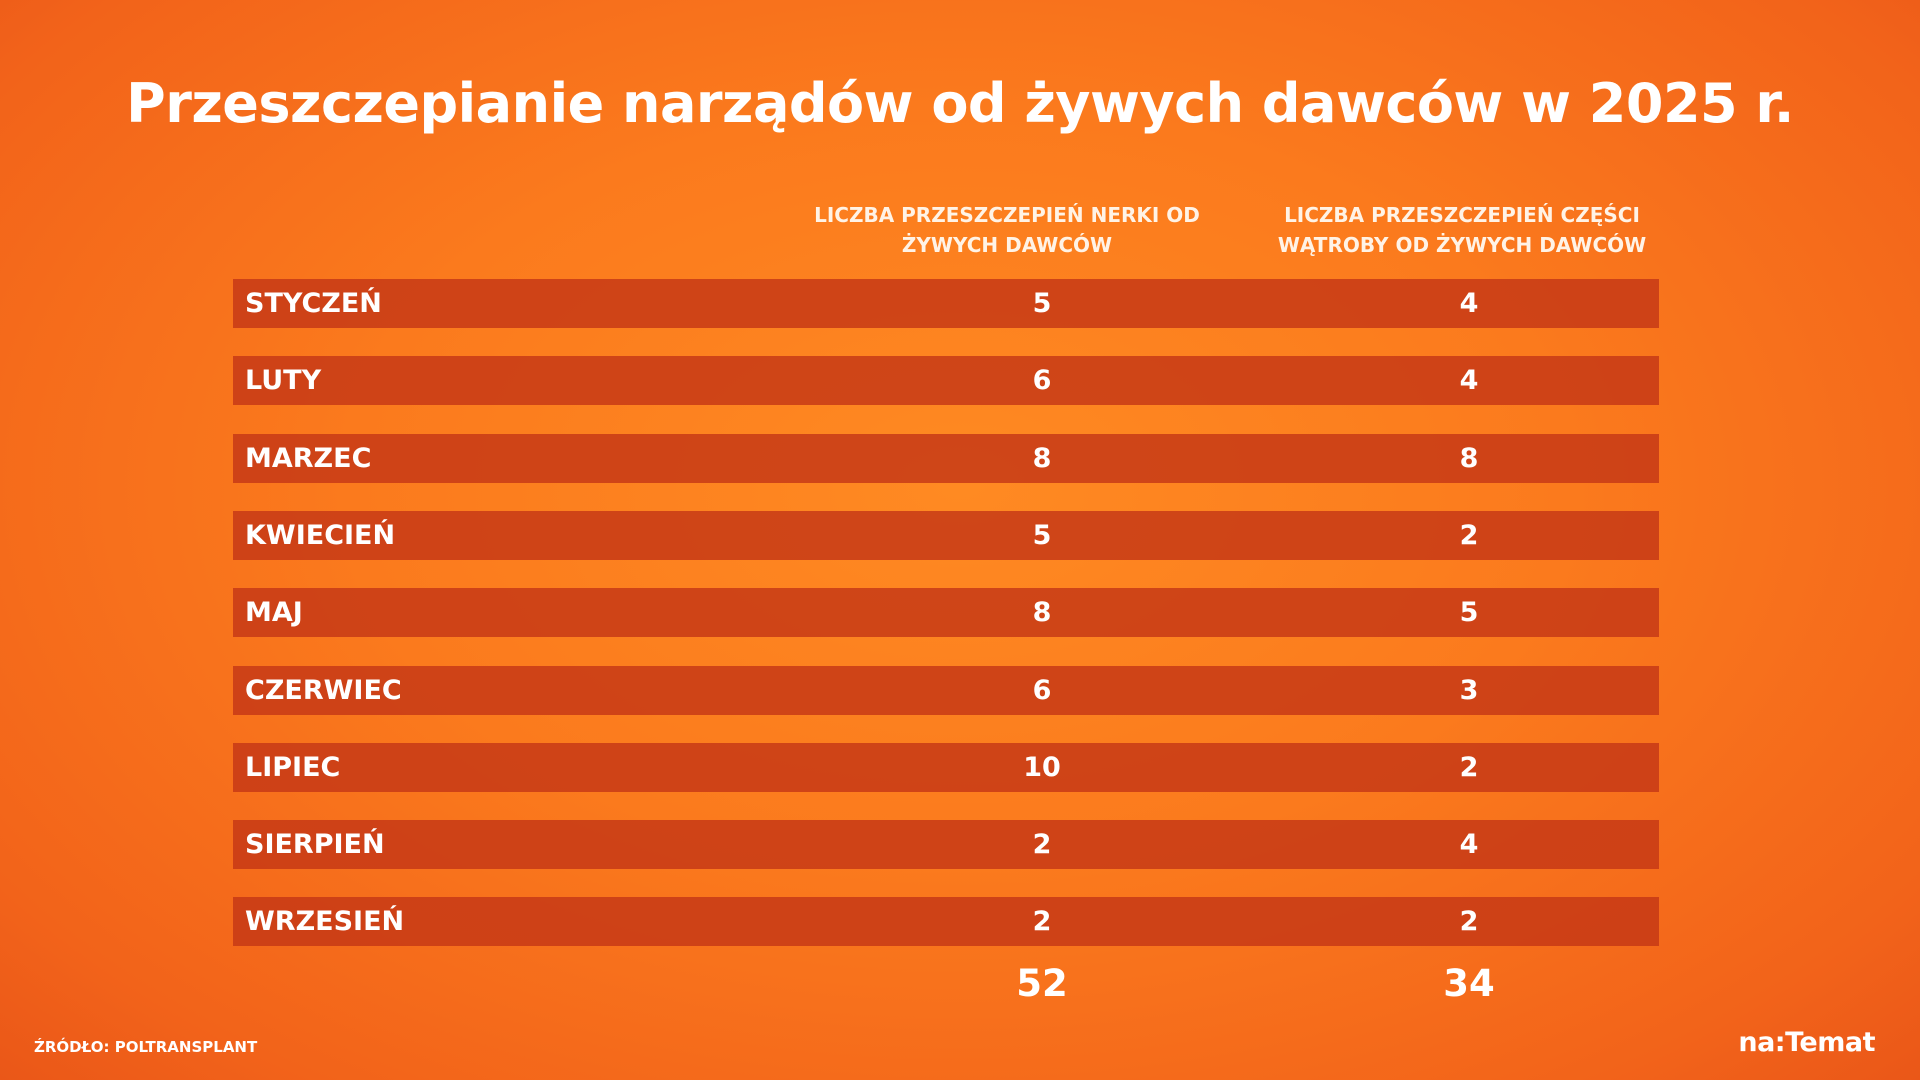 The height and width of the screenshot is (1080, 1920). I want to click on table-row: CZERWIEC 6 3, so click(946, 690).